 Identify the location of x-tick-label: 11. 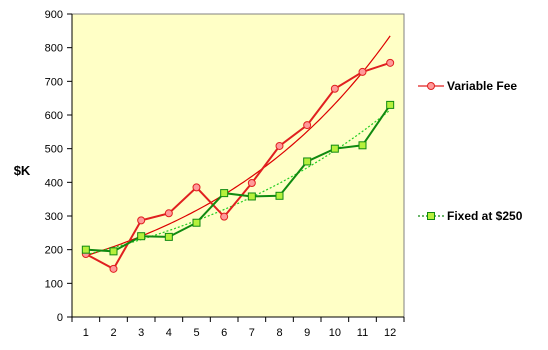
(362, 333).